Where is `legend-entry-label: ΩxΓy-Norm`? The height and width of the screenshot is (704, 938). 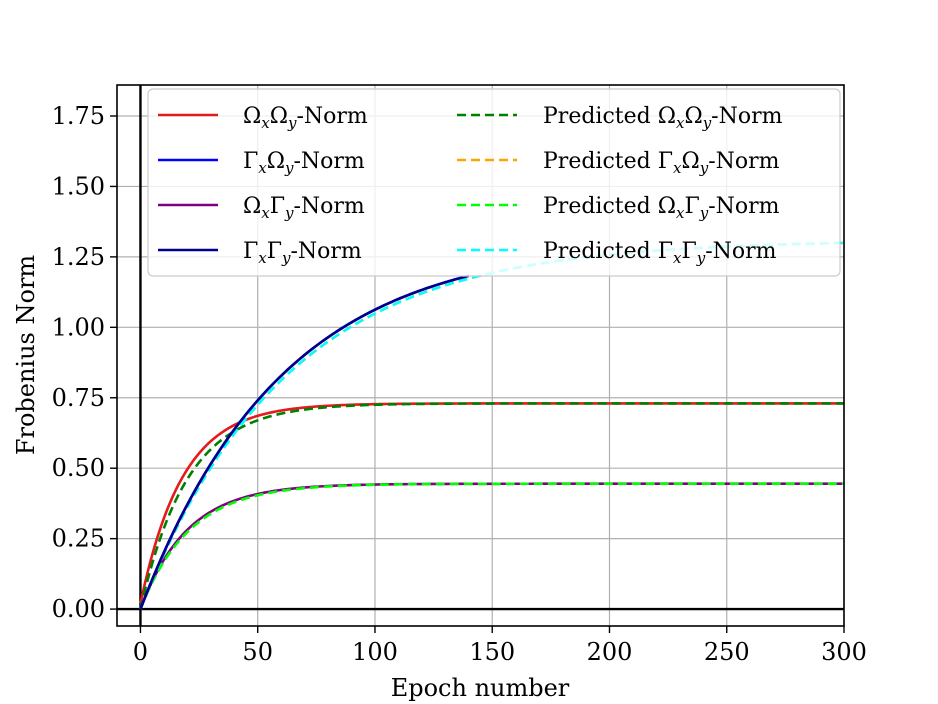
legend-entry-label: ΩxΓy-Norm is located at coordinates (304, 208).